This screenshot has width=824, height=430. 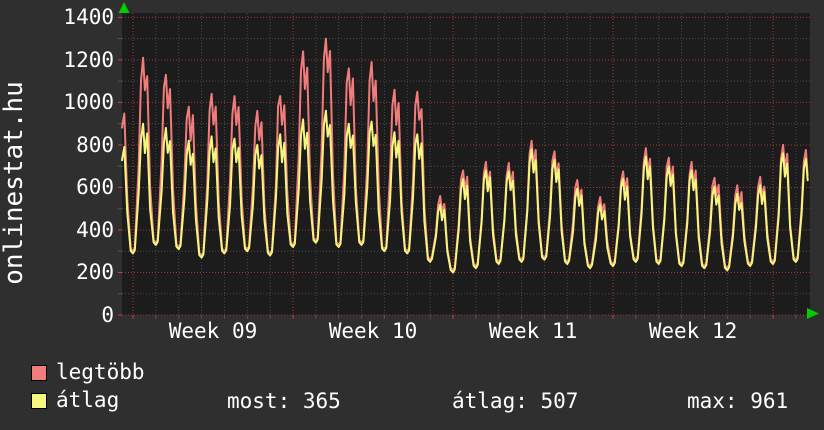 What do you see at coordinates (259, 401) in the screenshot?
I see `stat-label: most:` at bounding box center [259, 401].